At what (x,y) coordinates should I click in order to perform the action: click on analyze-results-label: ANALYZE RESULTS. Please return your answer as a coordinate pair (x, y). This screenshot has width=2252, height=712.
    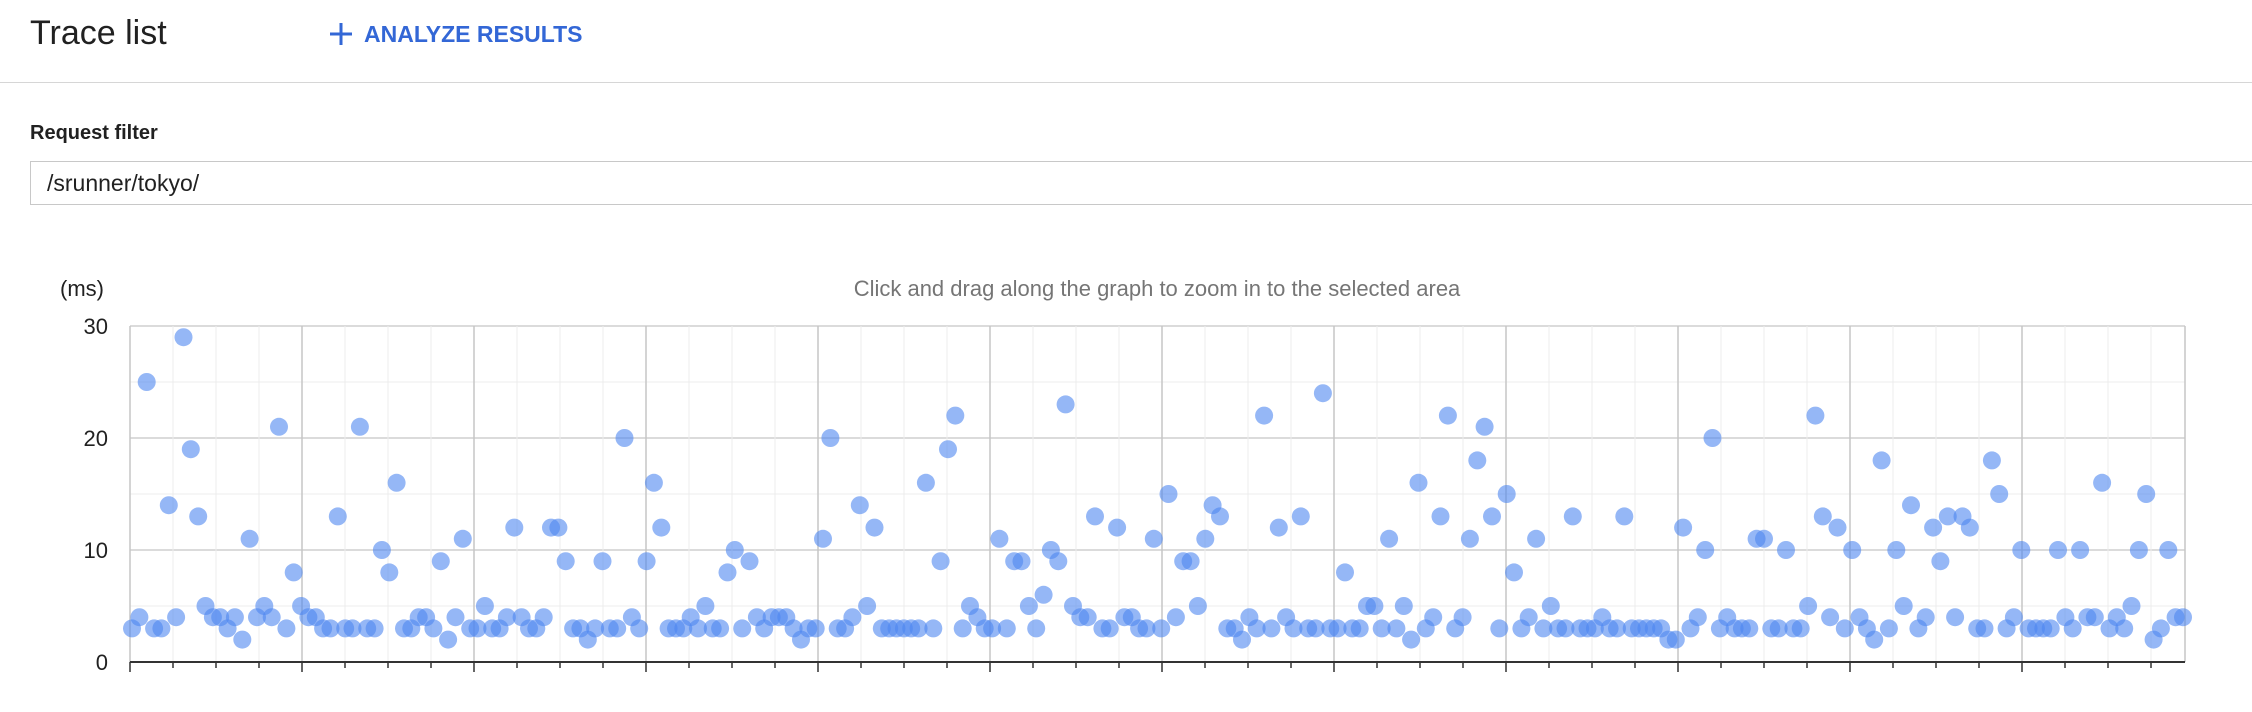
    Looking at the image, I should click on (473, 33).